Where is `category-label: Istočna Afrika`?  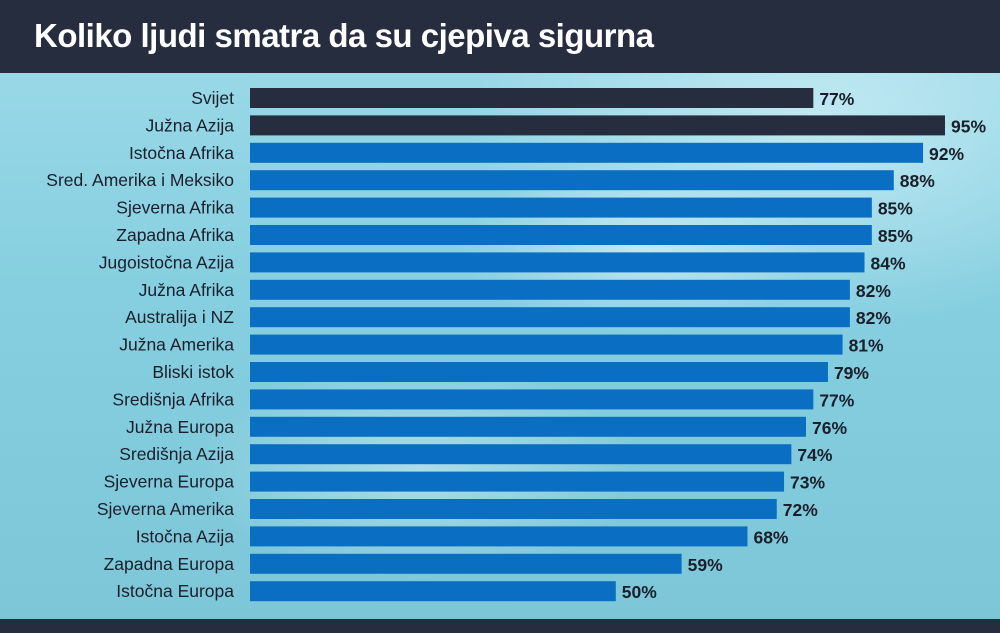
category-label: Istočna Afrika is located at coordinates (181, 153).